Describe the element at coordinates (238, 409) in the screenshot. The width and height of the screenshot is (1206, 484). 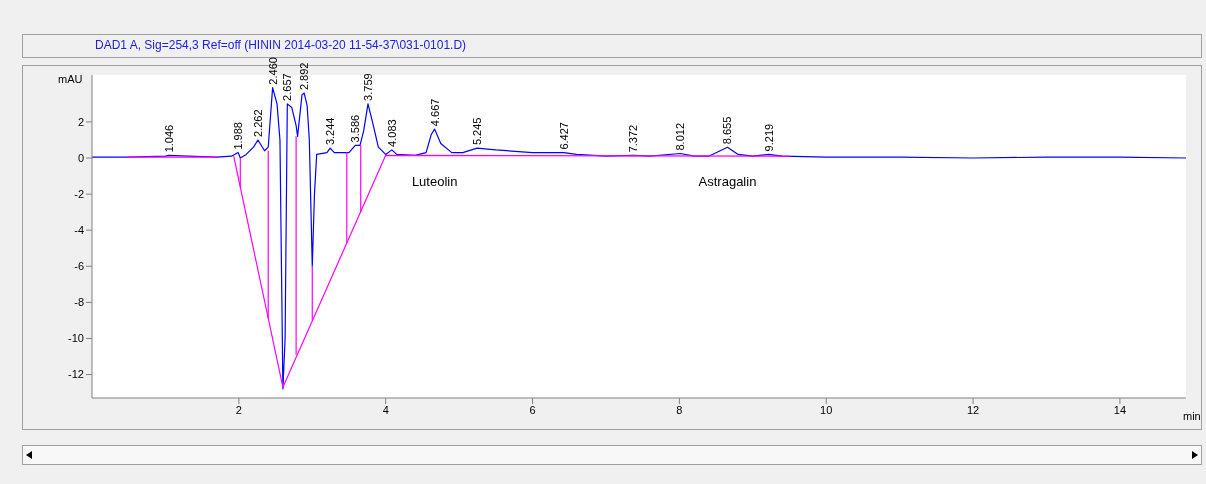
I see `x-tick-label: 2` at that location.